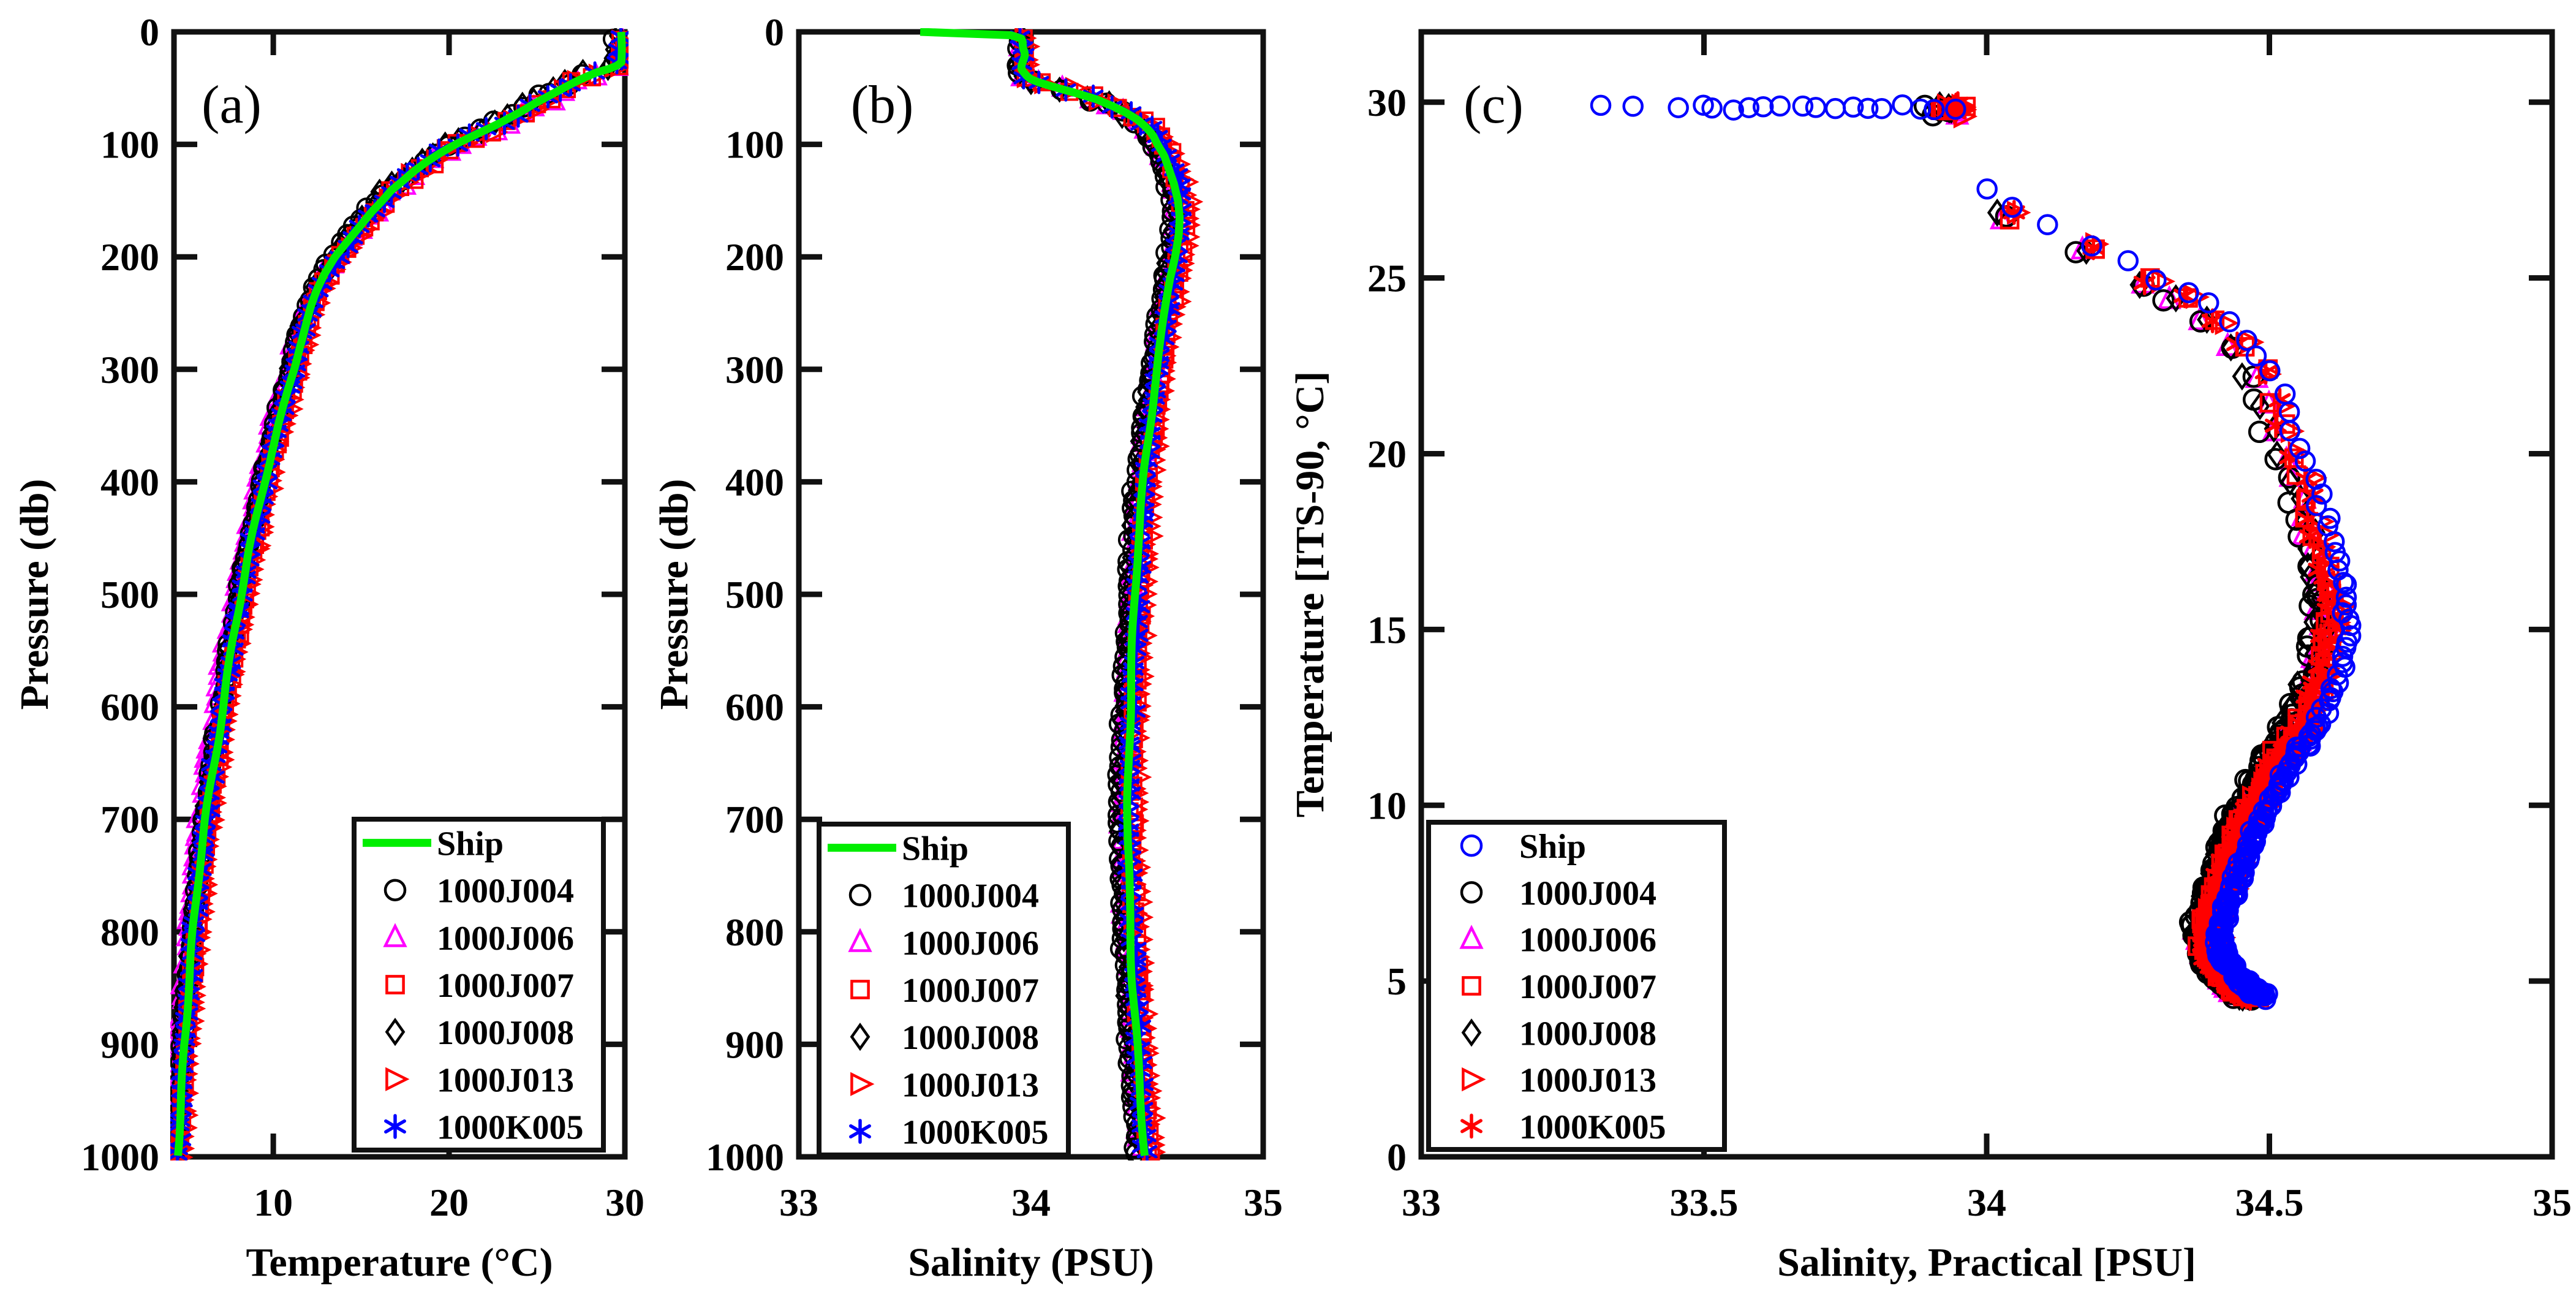 The image size is (2576, 1291). I want to click on series-c-1000J007, so click(2137, 551).